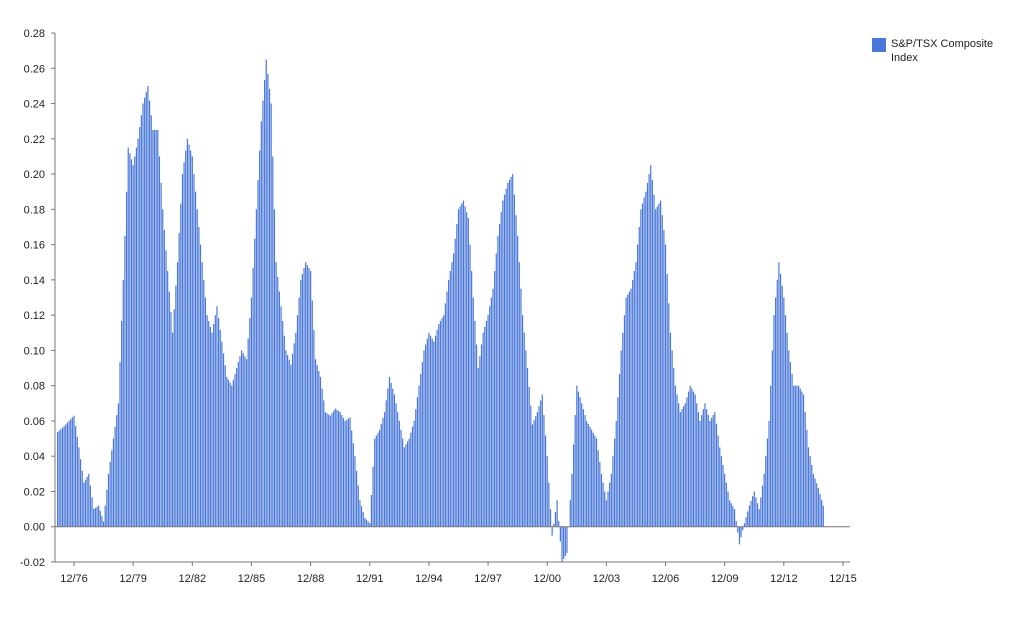 Image resolution: width=1024 pixels, height=617 pixels. Describe the element at coordinates (843, 579) in the screenshot. I see `x-tick-label: 12/15` at that location.